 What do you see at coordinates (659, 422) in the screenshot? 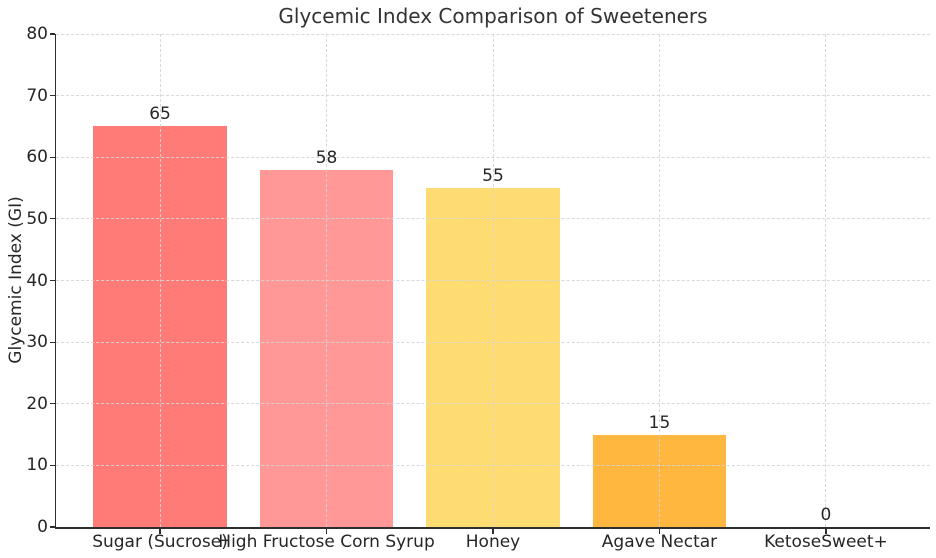
I see `bar-value-label: 15` at bounding box center [659, 422].